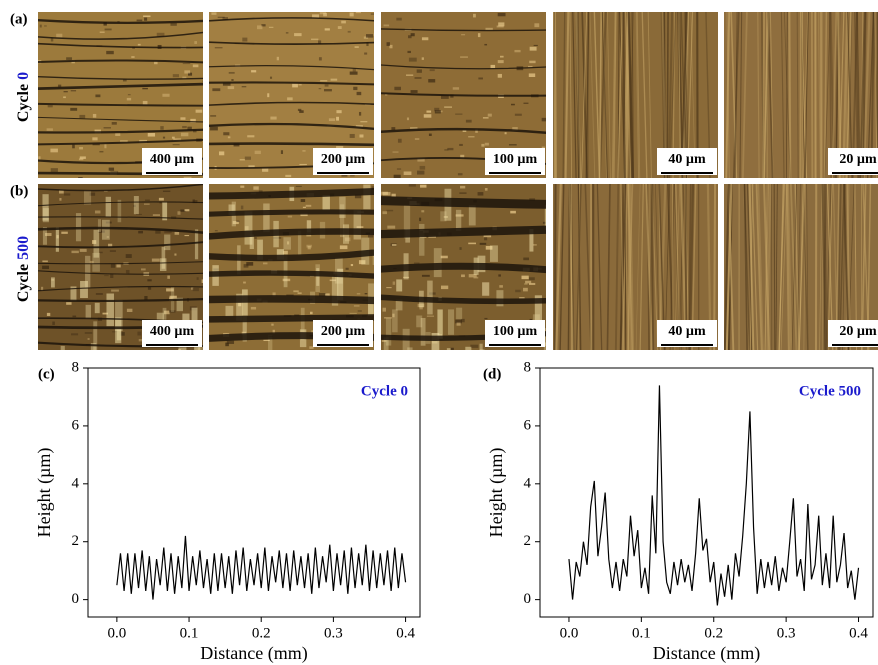 The image size is (878, 665). What do you see at coordinates (23, 248) in the screenshot?
I see `row-label-number: 500` at bounding box center [23, 248].